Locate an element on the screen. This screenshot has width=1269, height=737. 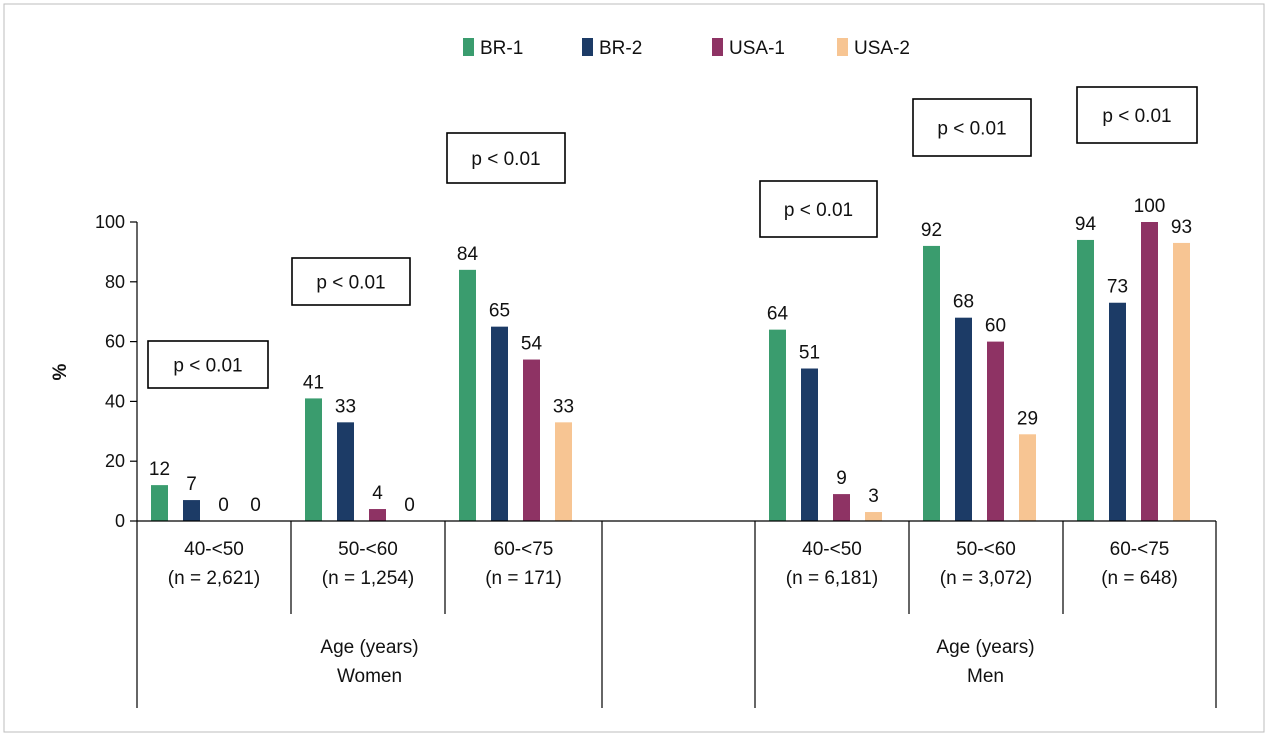
group-sublabel: Men is located at coordinates (985, 676).